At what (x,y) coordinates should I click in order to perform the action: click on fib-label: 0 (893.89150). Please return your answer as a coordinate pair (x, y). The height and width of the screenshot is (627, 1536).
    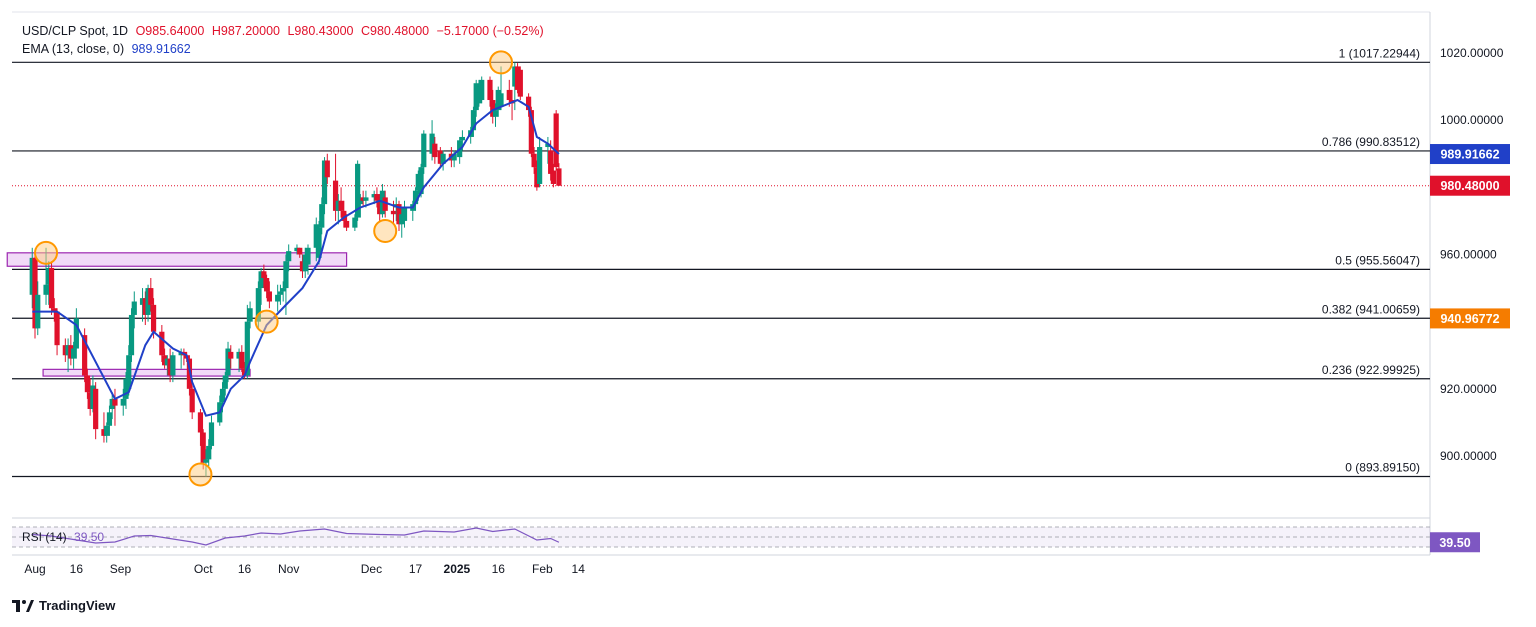
    Looking at the image, I should click on (1382, 468).